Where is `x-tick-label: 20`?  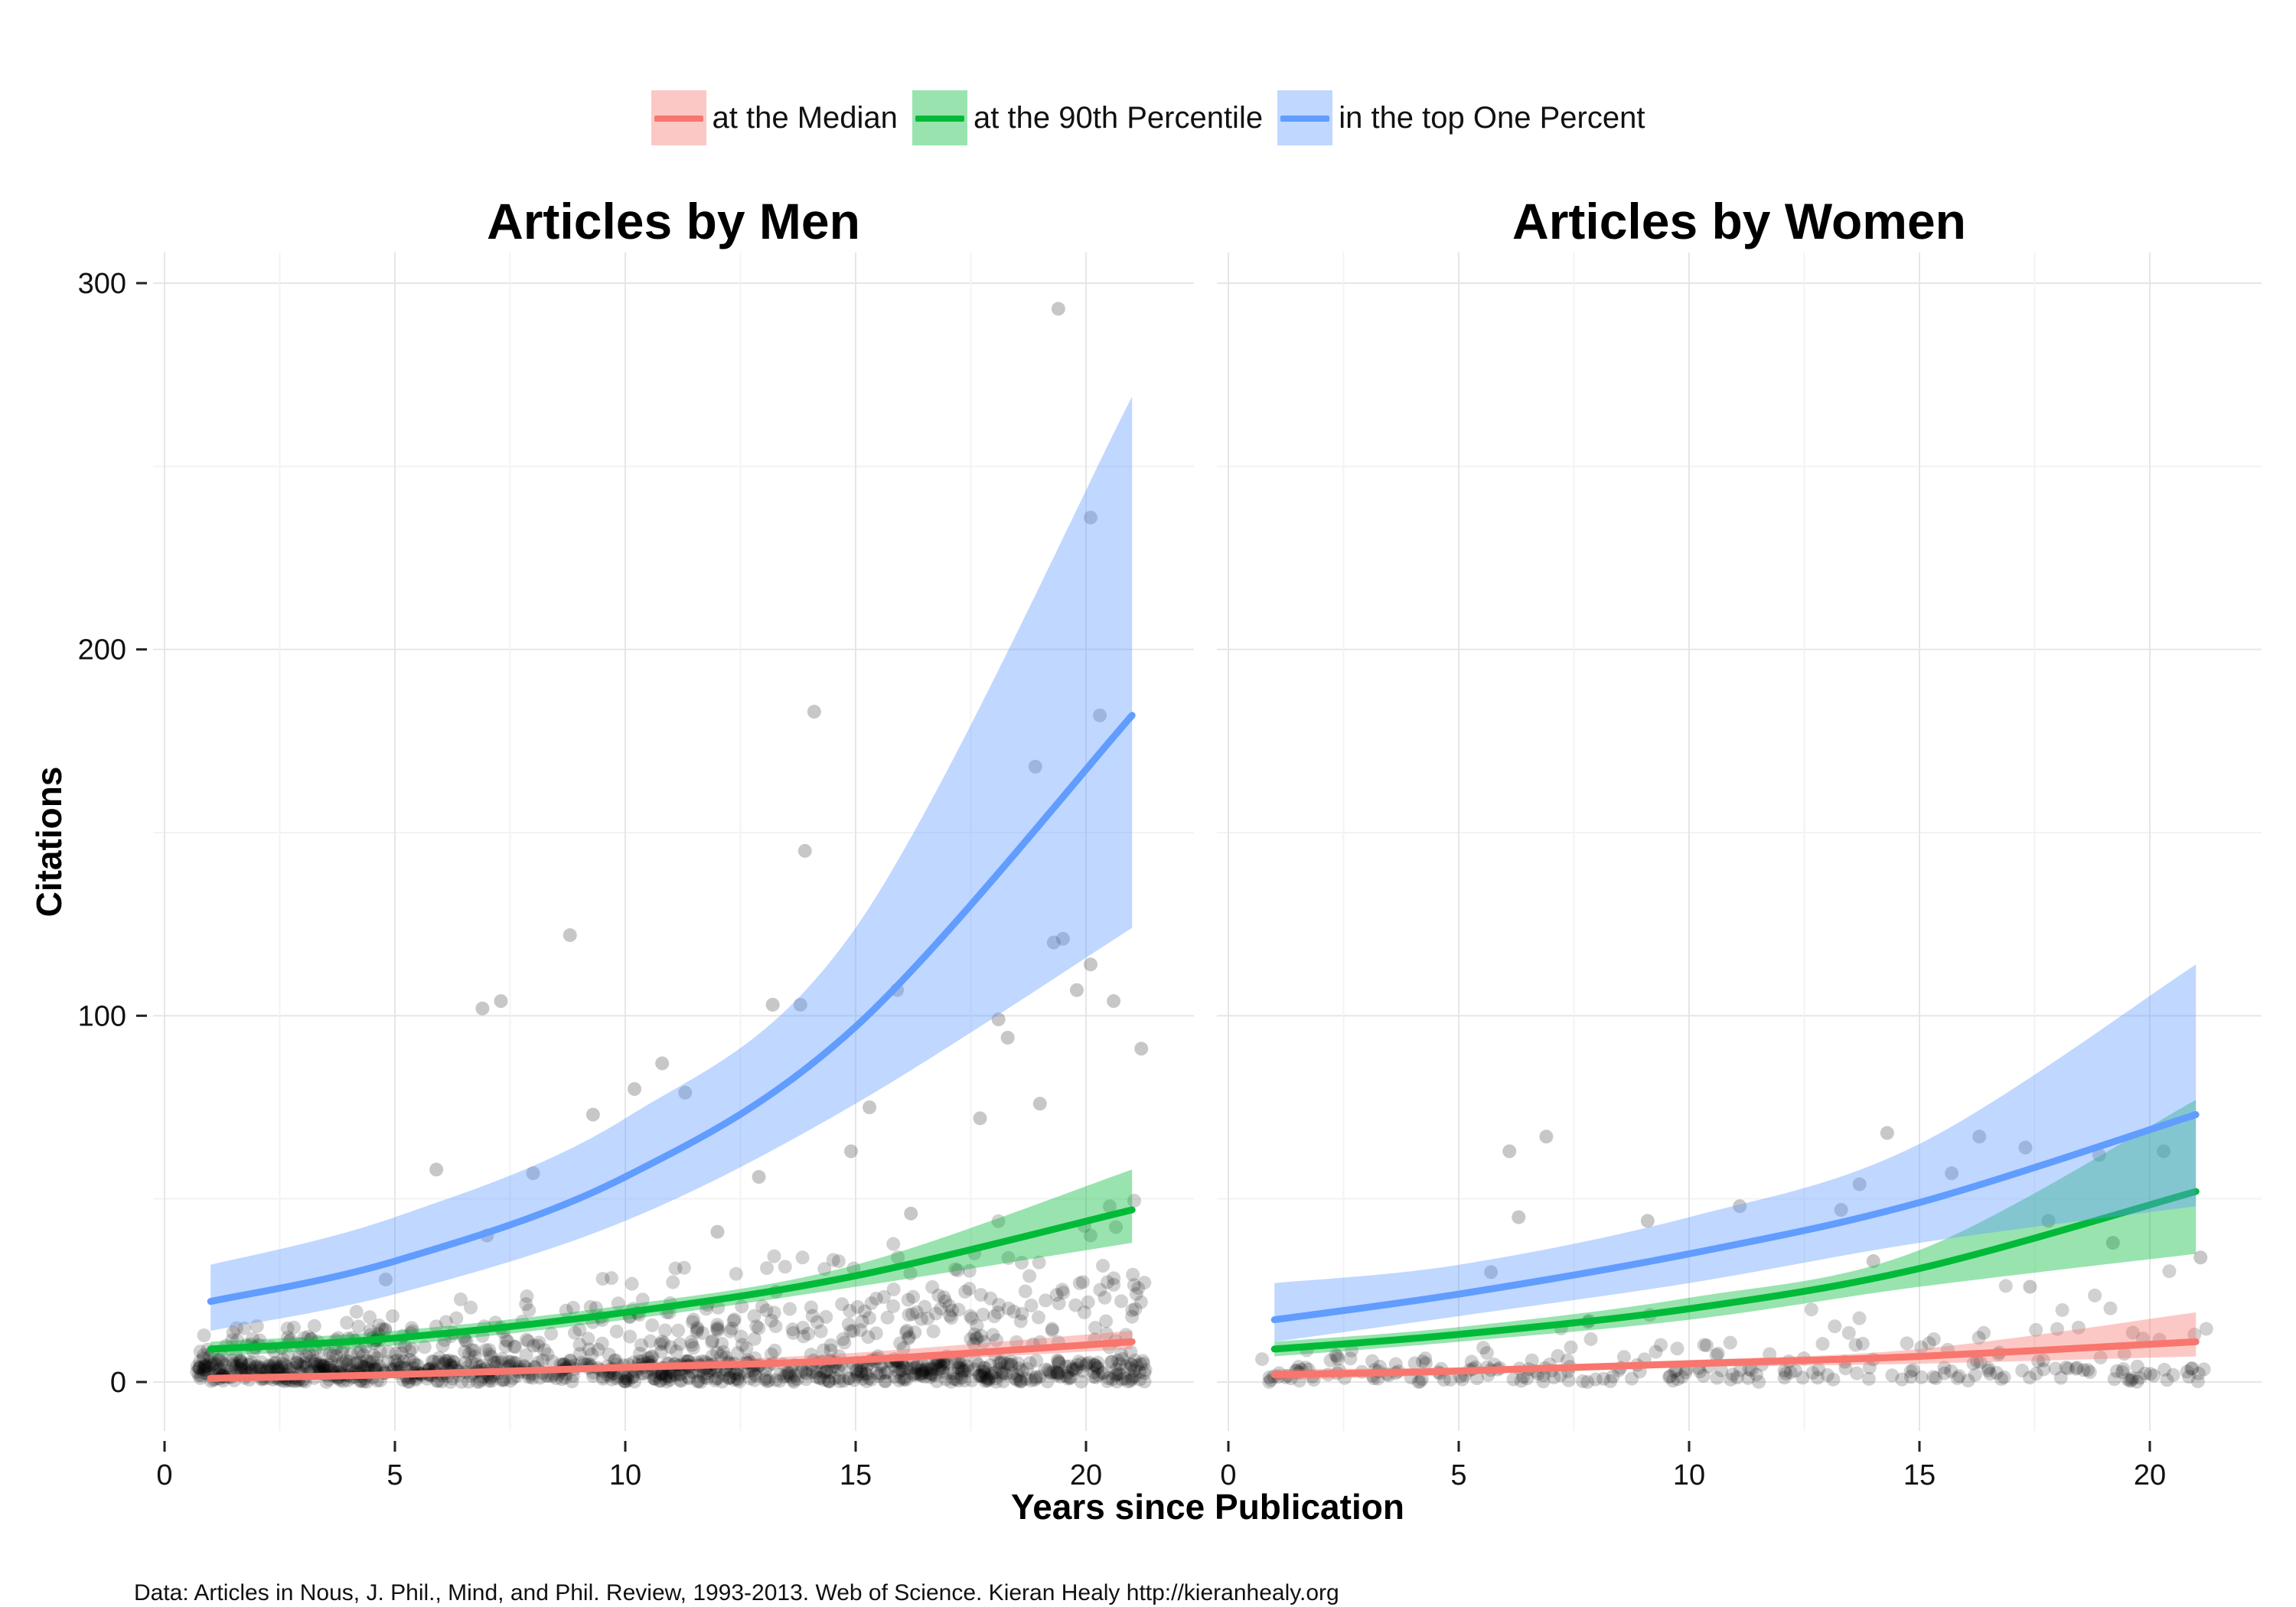 x-tick-label: 20 is located at coordinates (1086, 1475).